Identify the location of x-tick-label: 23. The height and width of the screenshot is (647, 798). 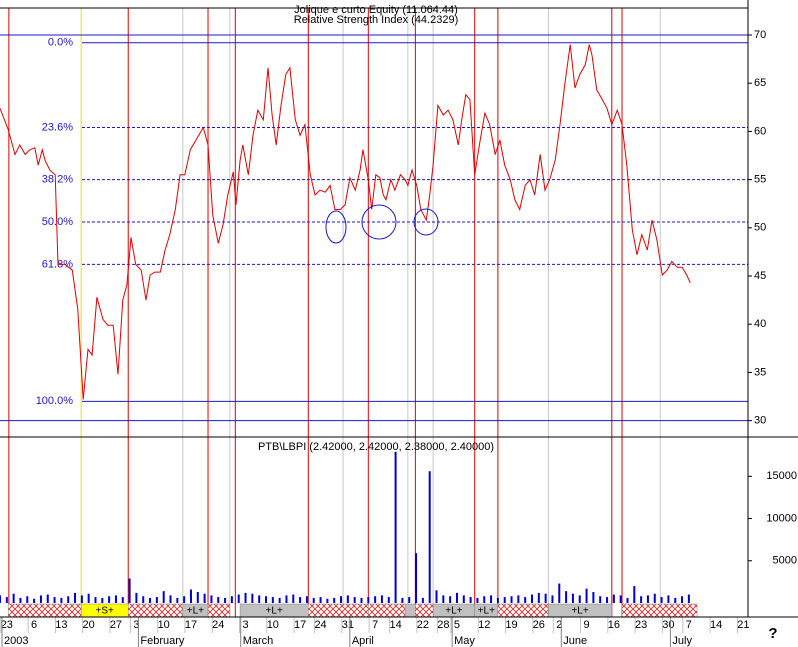
(641, 625).